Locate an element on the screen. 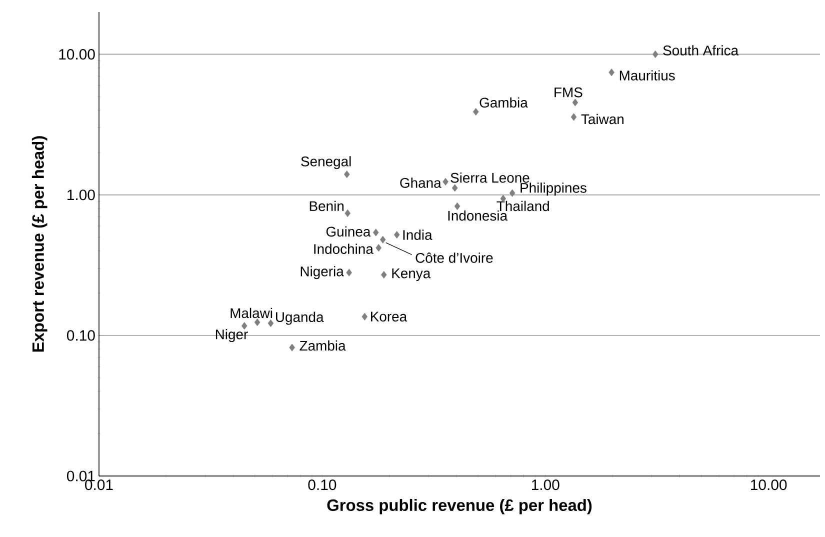  annotation: Indonesia is located at coordinates (478, 215).